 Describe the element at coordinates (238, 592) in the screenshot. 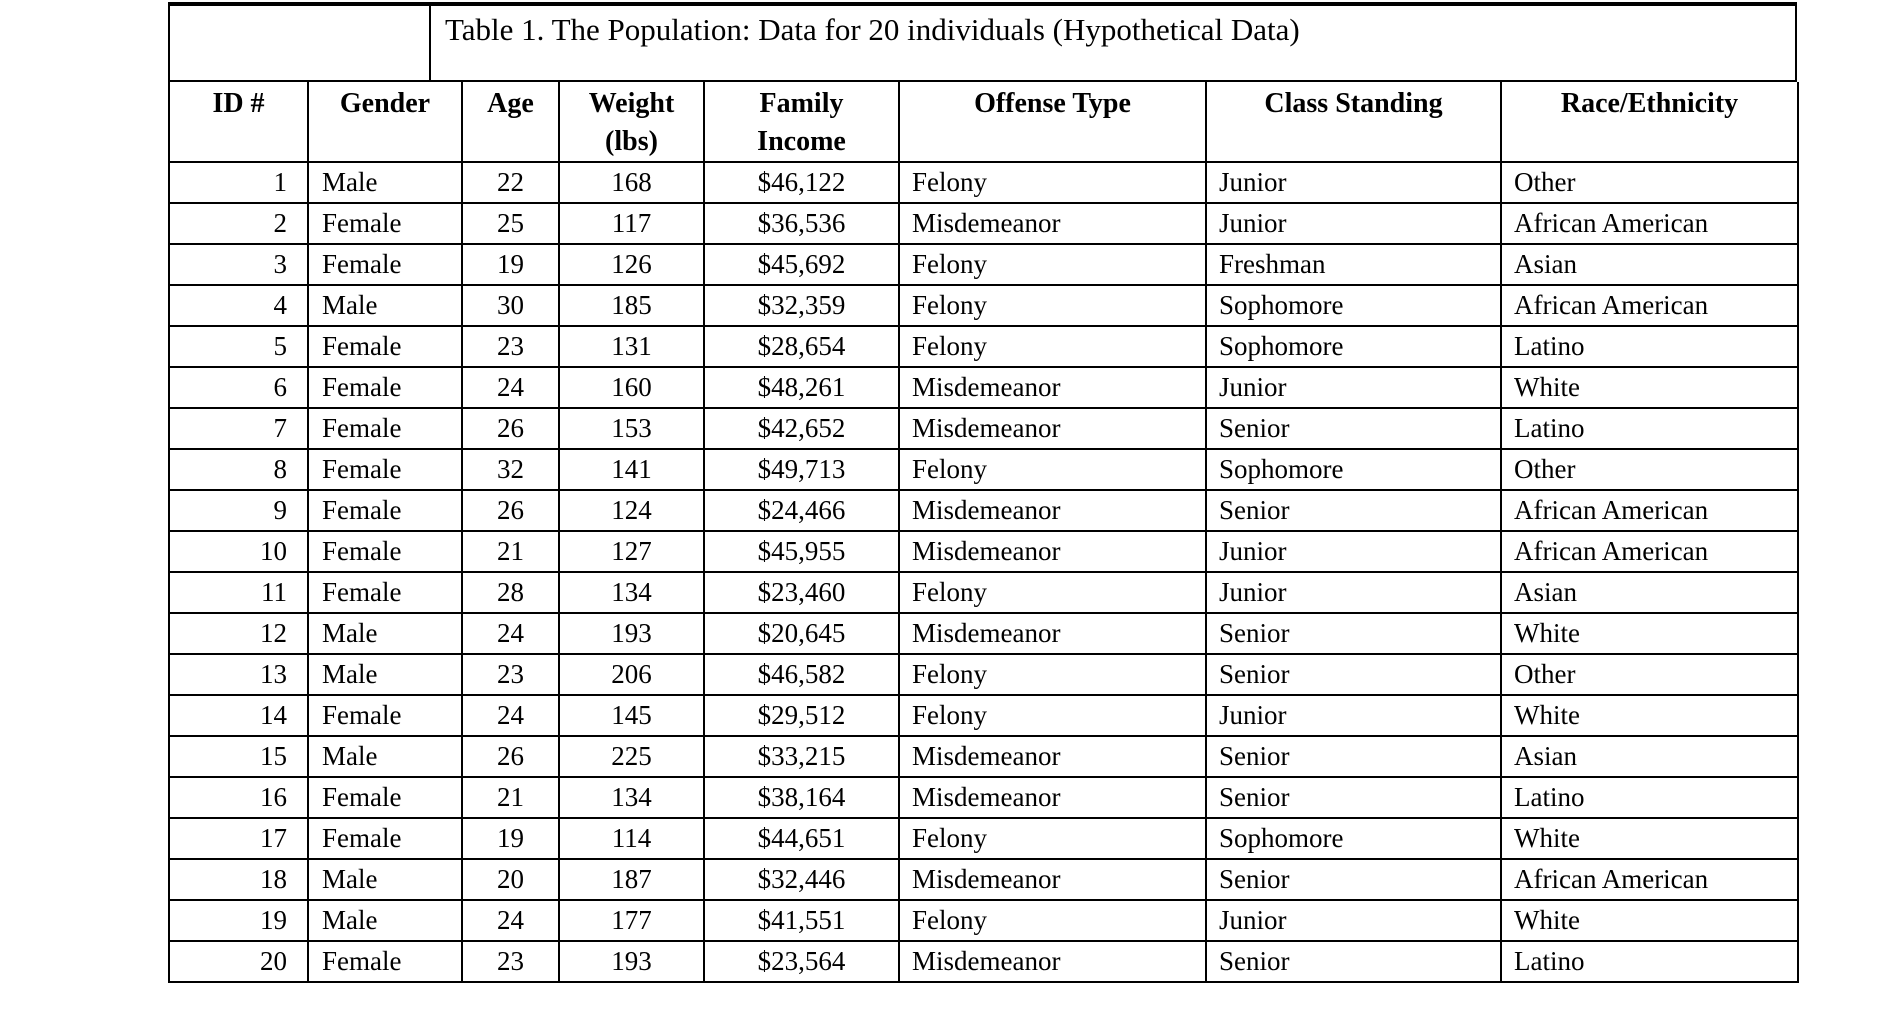

I see `cell-id: 11` at that location.